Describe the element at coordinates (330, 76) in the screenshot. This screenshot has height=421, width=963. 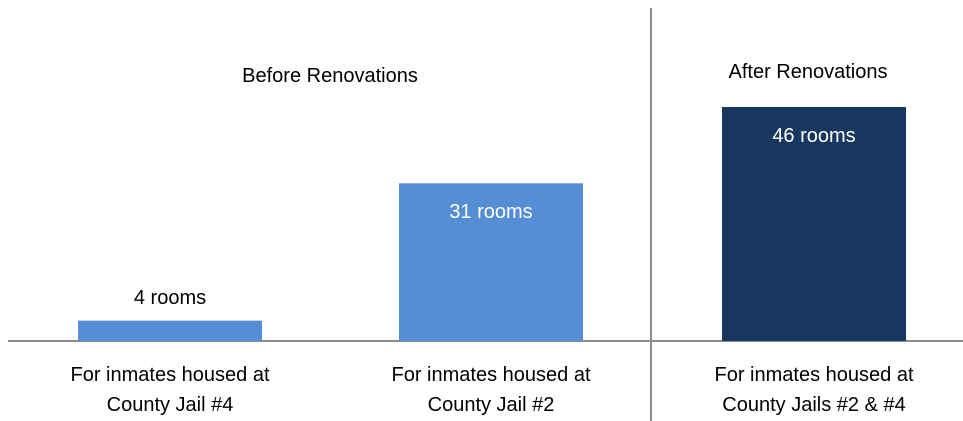
I see `annotation: Before Renovations` at that location.